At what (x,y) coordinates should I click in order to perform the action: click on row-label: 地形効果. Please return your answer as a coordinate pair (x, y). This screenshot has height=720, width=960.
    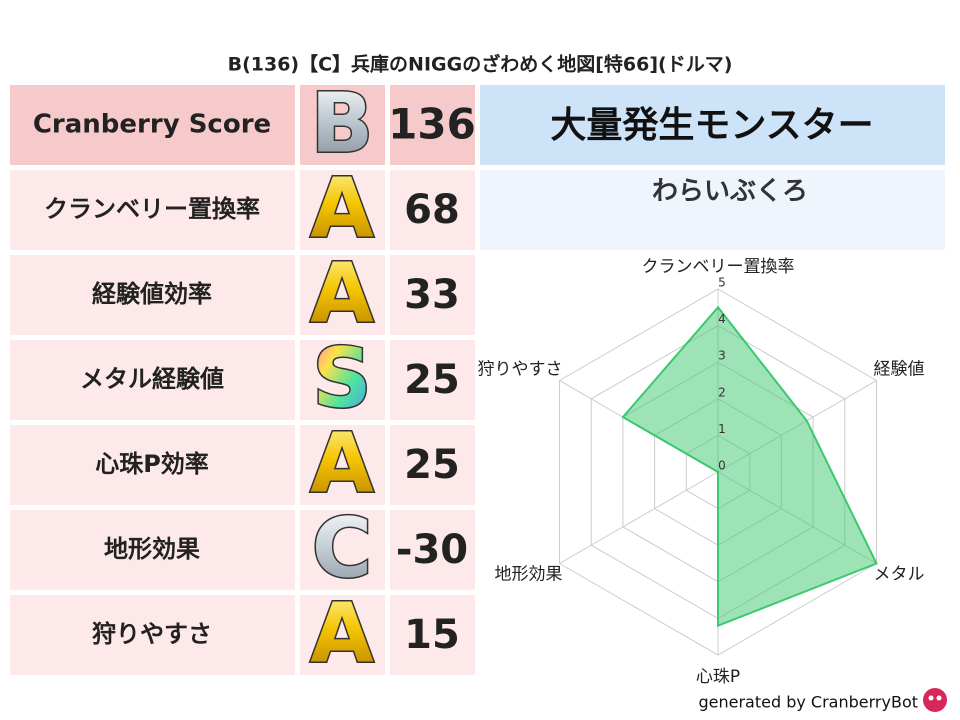
    Looking at the image, I should click on (152, 549).